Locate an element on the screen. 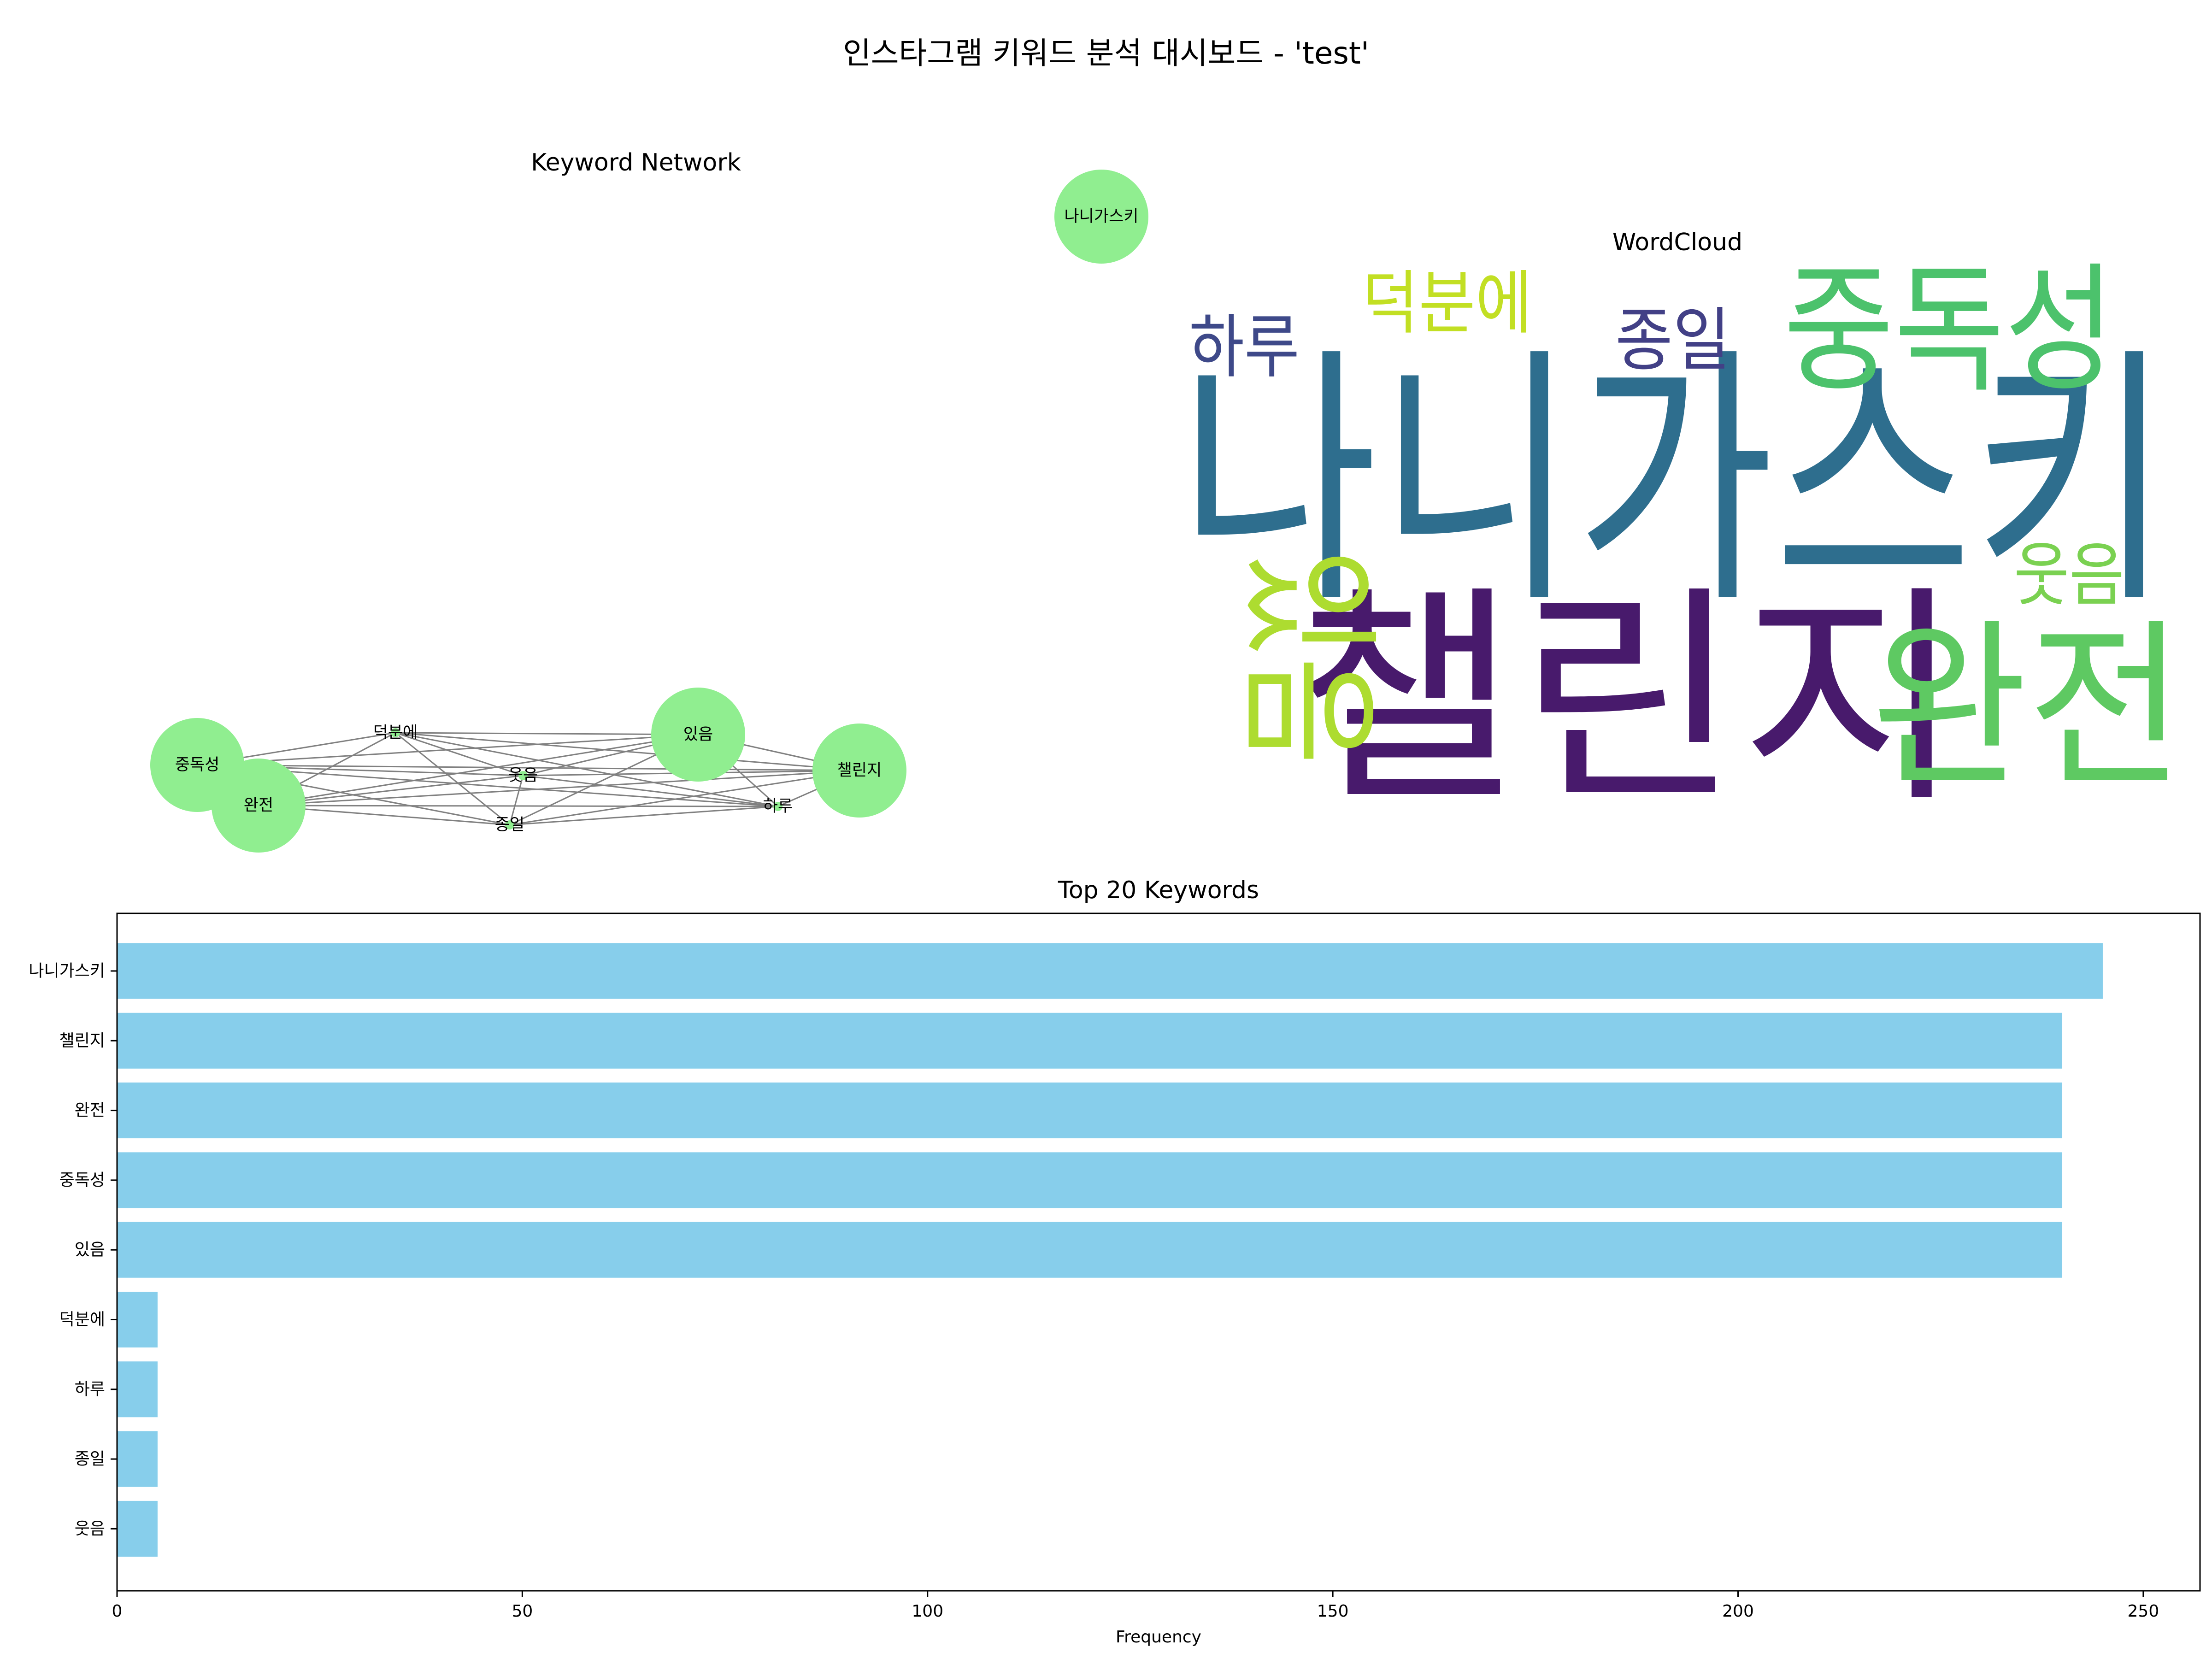 This screenshot has width=2212, height=1659. y-tick-label-4: 있음 is located at coordinates (90, 1250).